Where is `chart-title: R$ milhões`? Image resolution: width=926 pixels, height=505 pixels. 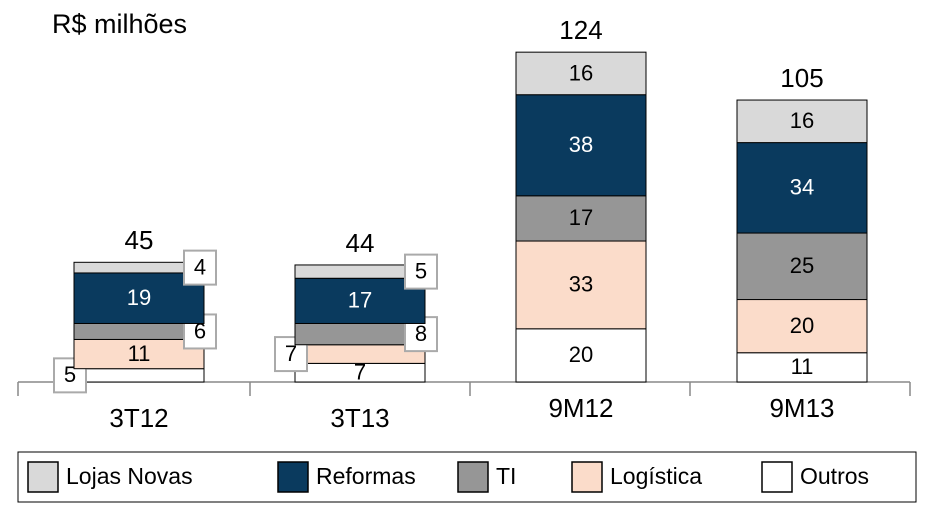 chart-title: R$ milhões is located at coordinates (119, 24).